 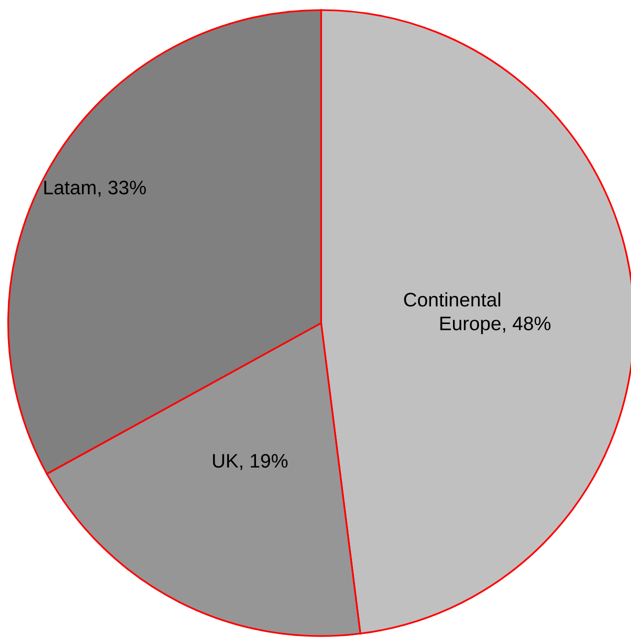 I want to click on data-label: , 48%, so click(x=526, y=324).